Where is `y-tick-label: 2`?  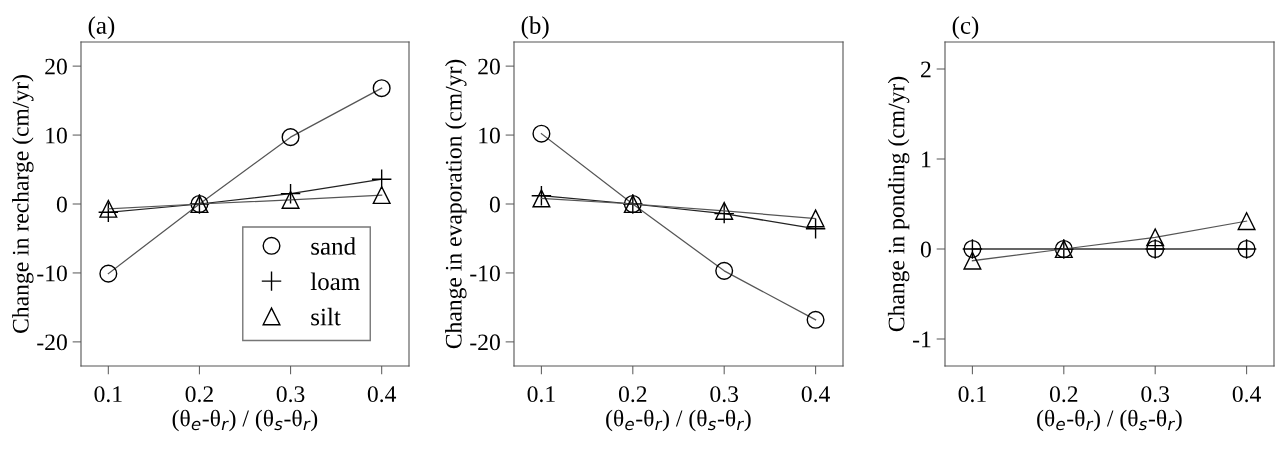 y-tick-label: 2 is located at coordinates (926, 69).